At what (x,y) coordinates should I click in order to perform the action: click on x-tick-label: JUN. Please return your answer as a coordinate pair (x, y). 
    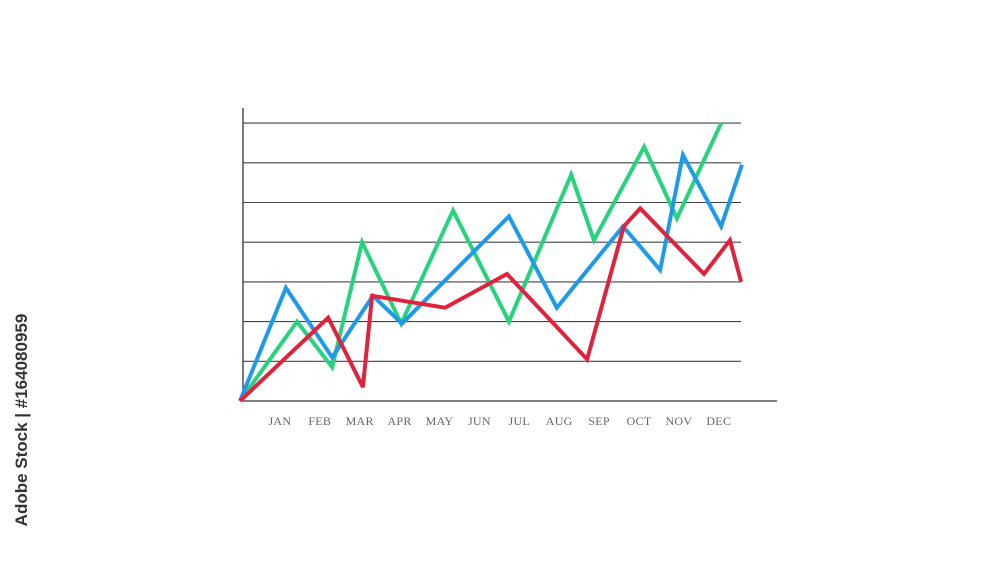
    Looking at the image, I should click on (479, 421).